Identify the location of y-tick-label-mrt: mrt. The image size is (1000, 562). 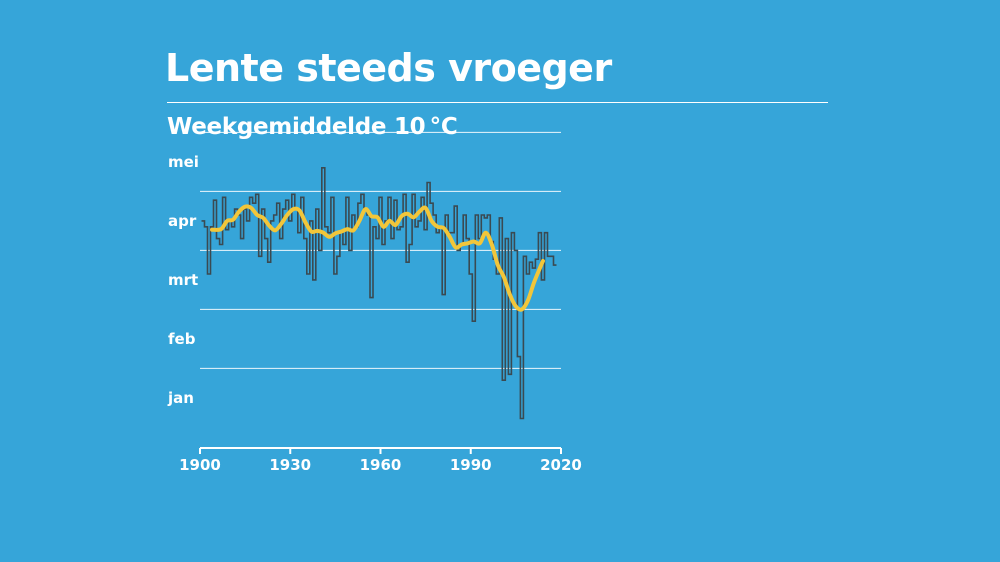
(183, 280).